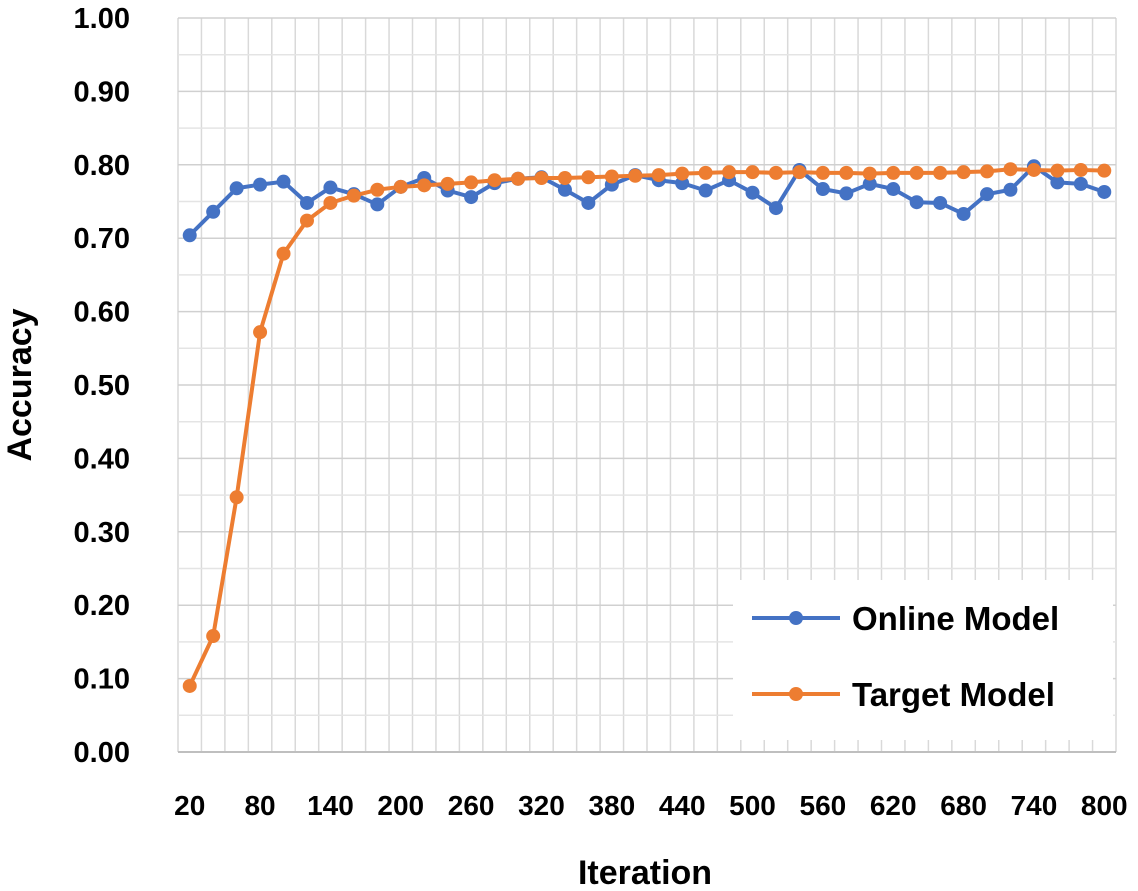 This screenshot has height=891, width=1138. What do you see at coordinates (102, 239) in the screenshot?
I see `y-tick-label: 0.70` at bounding box center [102, 239].